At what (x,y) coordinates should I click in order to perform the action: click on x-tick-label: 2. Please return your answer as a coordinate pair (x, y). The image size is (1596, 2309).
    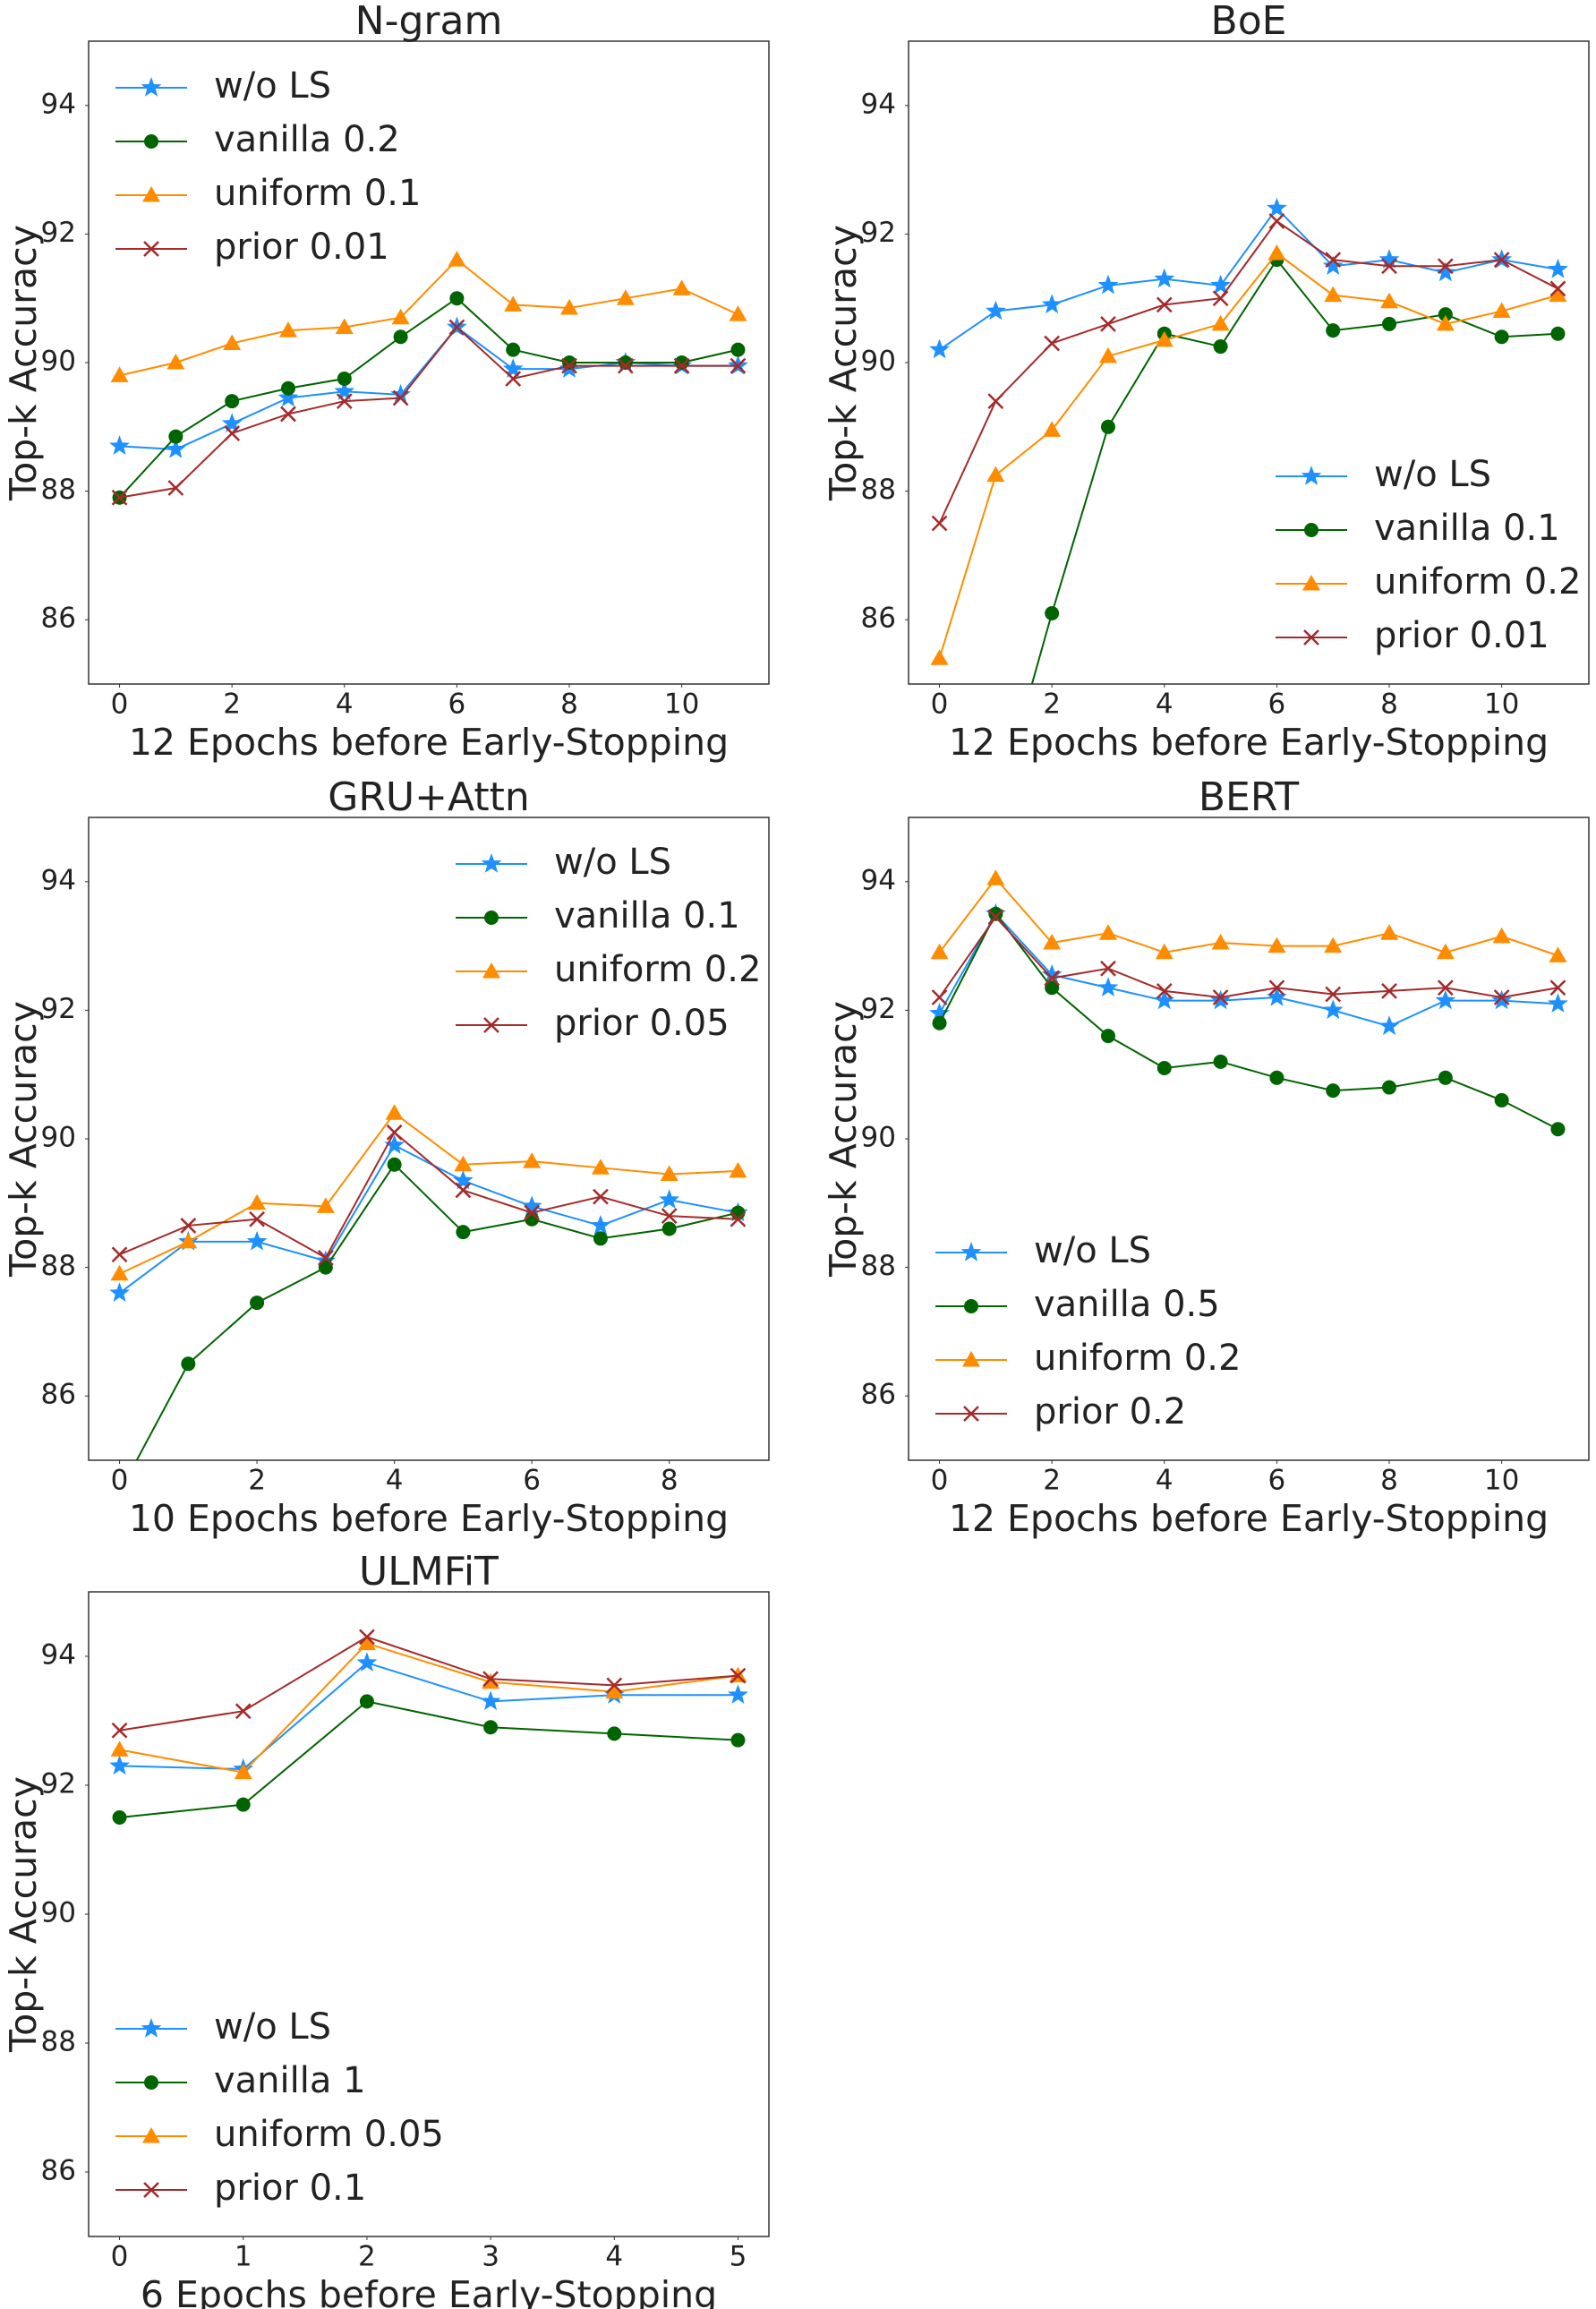
    Looking at the image, I should click on (1052, 704).